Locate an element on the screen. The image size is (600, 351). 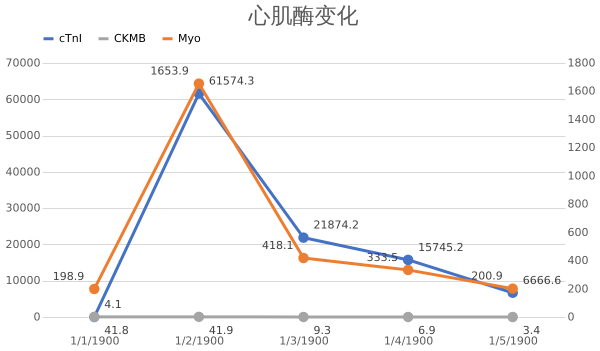
data-label: 198.9 is located at coordinates (68, 276).